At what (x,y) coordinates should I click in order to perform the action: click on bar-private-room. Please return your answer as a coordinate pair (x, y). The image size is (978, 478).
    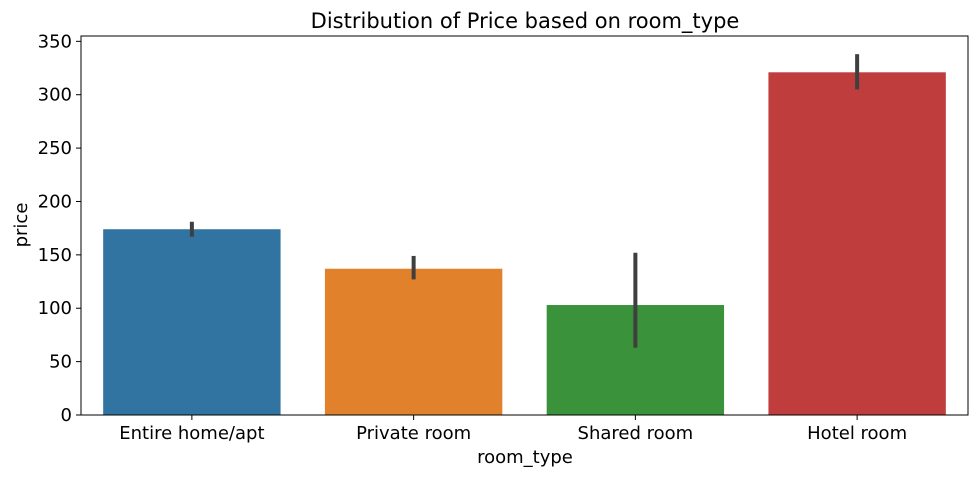
    Looking at the image, I should click on (413, 341).